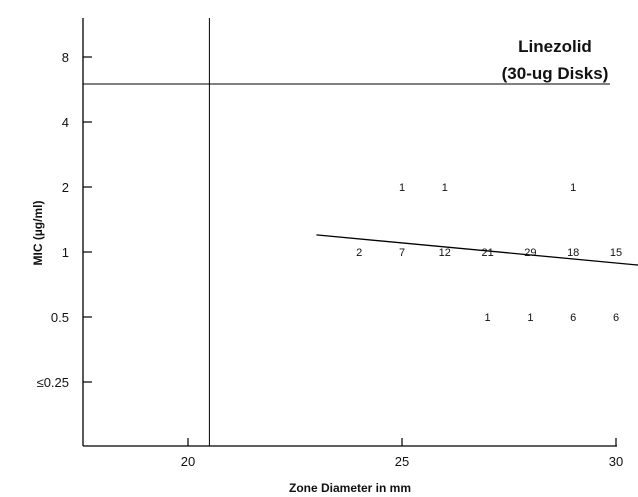  I want to click on x-tick-label: 20, so click(188, 461).